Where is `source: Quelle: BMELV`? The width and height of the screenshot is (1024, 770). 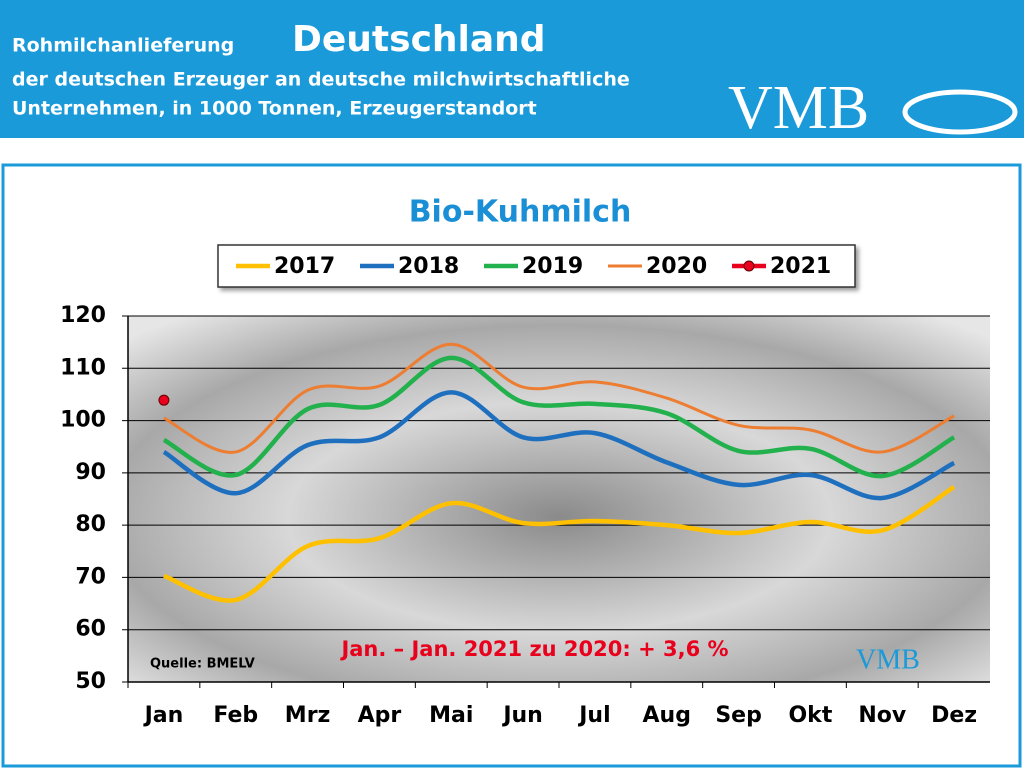 source: Quelle: BMELV is located at coordinates (202, 664).